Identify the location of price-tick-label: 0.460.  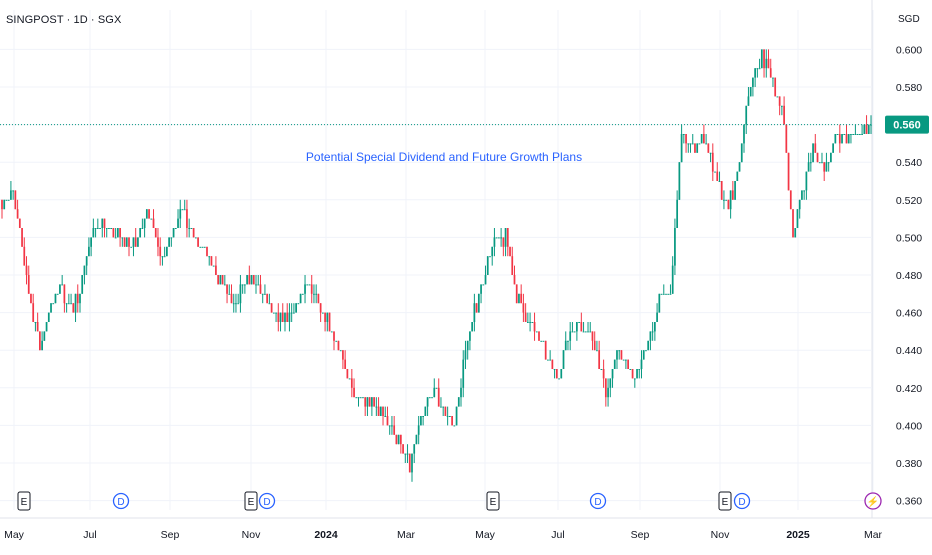
(909, 314).